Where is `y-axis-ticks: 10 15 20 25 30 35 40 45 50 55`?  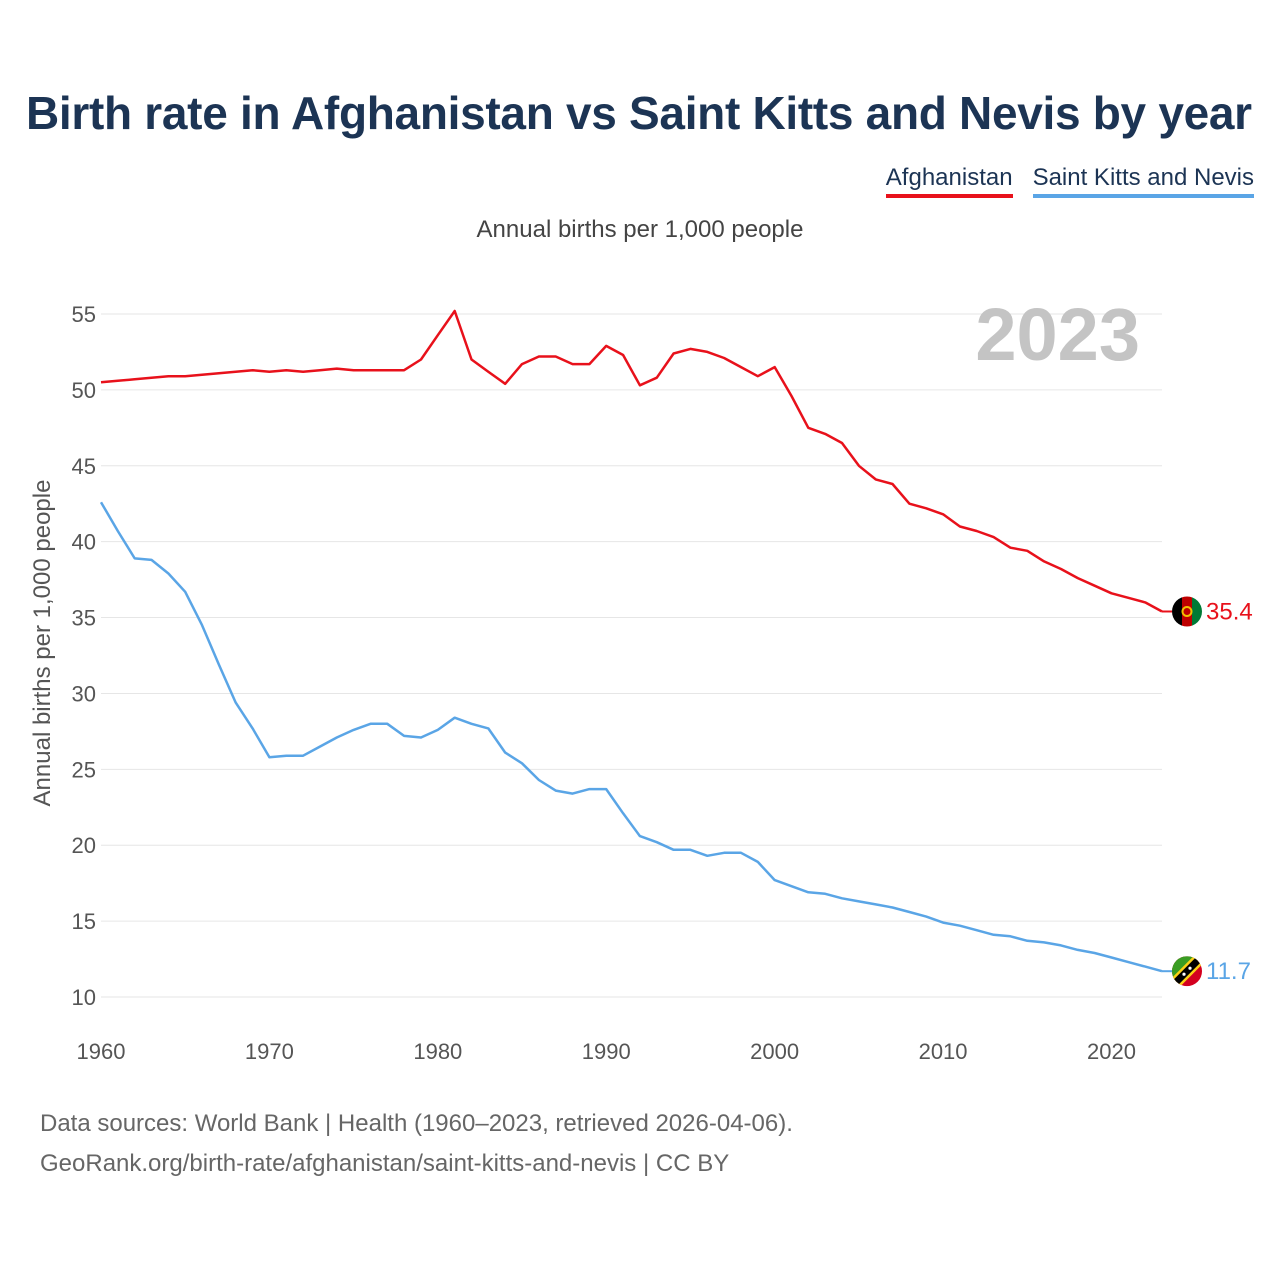 y-axis-ticks: 10 15 20 25 30 35 40 45 50 55 is located at coordinates (84, 656).